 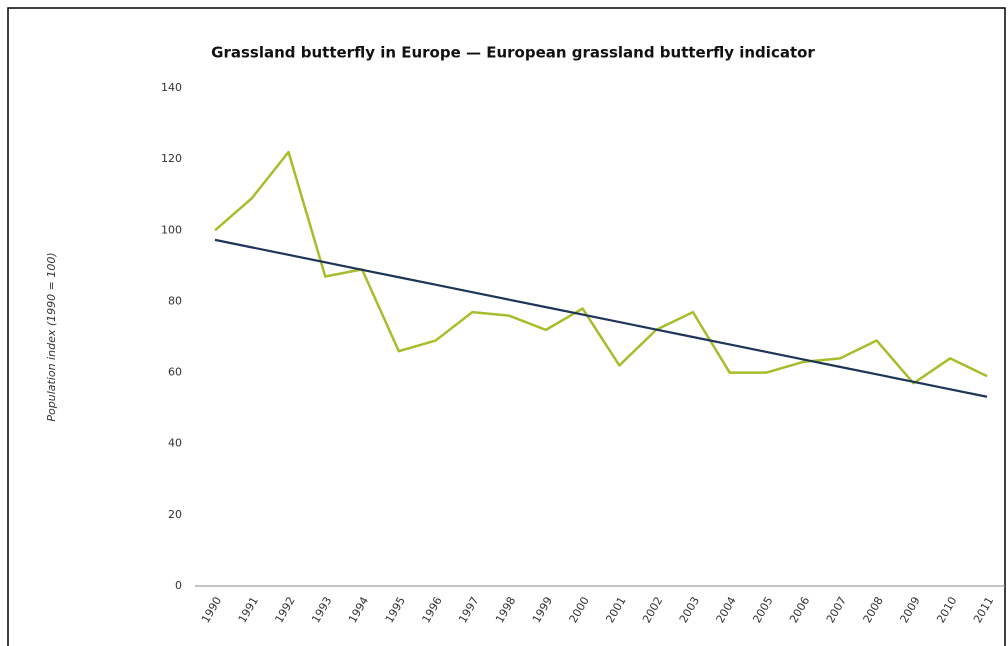 What do you see at coordinates (284, 610) in the screenshot?
I see `x-tick-label: 1992` at bounding box center [284, 610].